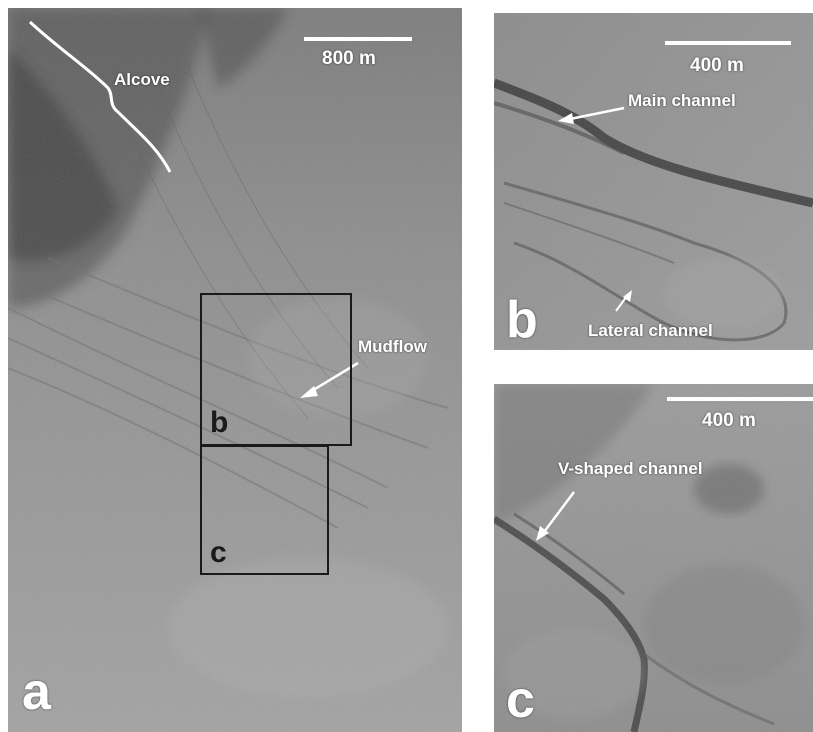  Describe the element at coordinates (520, 700) in the screenshot. I see `panel-c-letter: c` at that location.